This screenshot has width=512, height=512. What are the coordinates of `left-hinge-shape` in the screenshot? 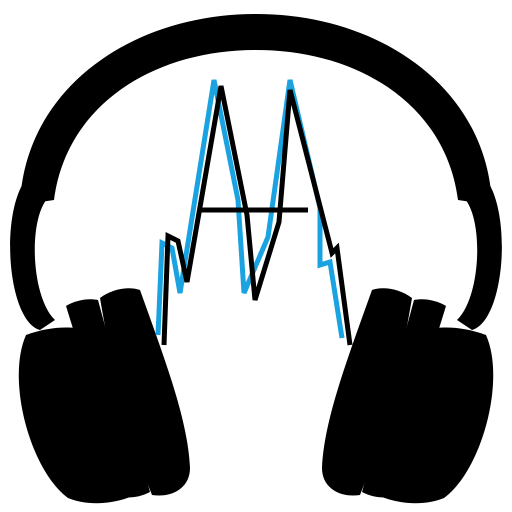 It's located at (32, 250).